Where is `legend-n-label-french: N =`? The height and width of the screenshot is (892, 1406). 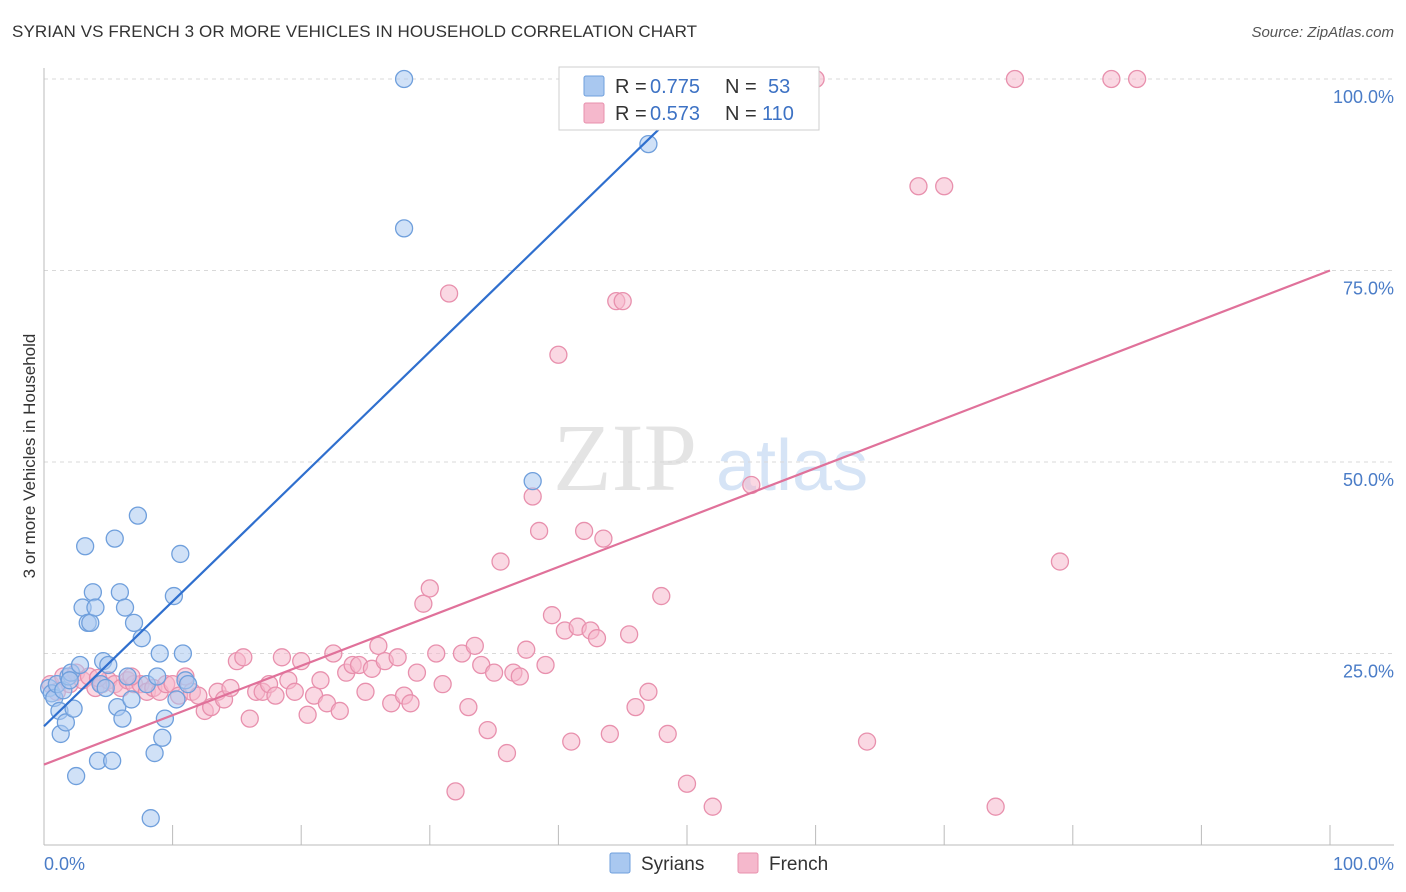
legend-n-label-french: N = is located at coordinates (743, 114).